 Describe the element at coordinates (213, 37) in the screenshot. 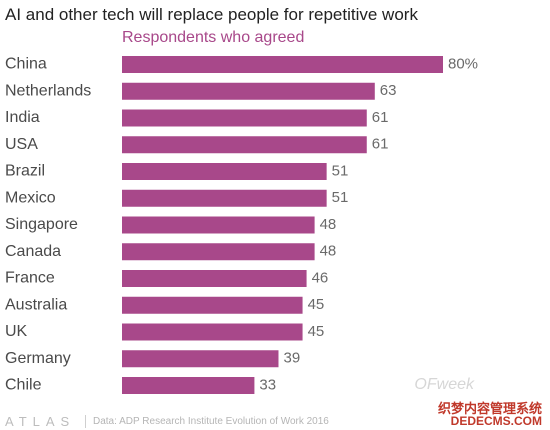

I see `chart-subtitle: Respondents who agreed` at that location.